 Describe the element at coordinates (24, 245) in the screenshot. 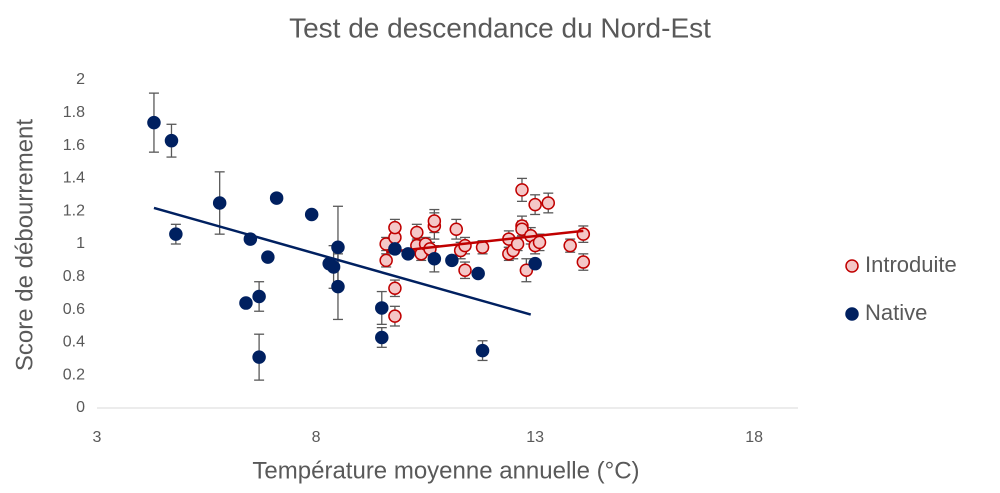

I see `y-axis-label: Score de débourrement` at that location.